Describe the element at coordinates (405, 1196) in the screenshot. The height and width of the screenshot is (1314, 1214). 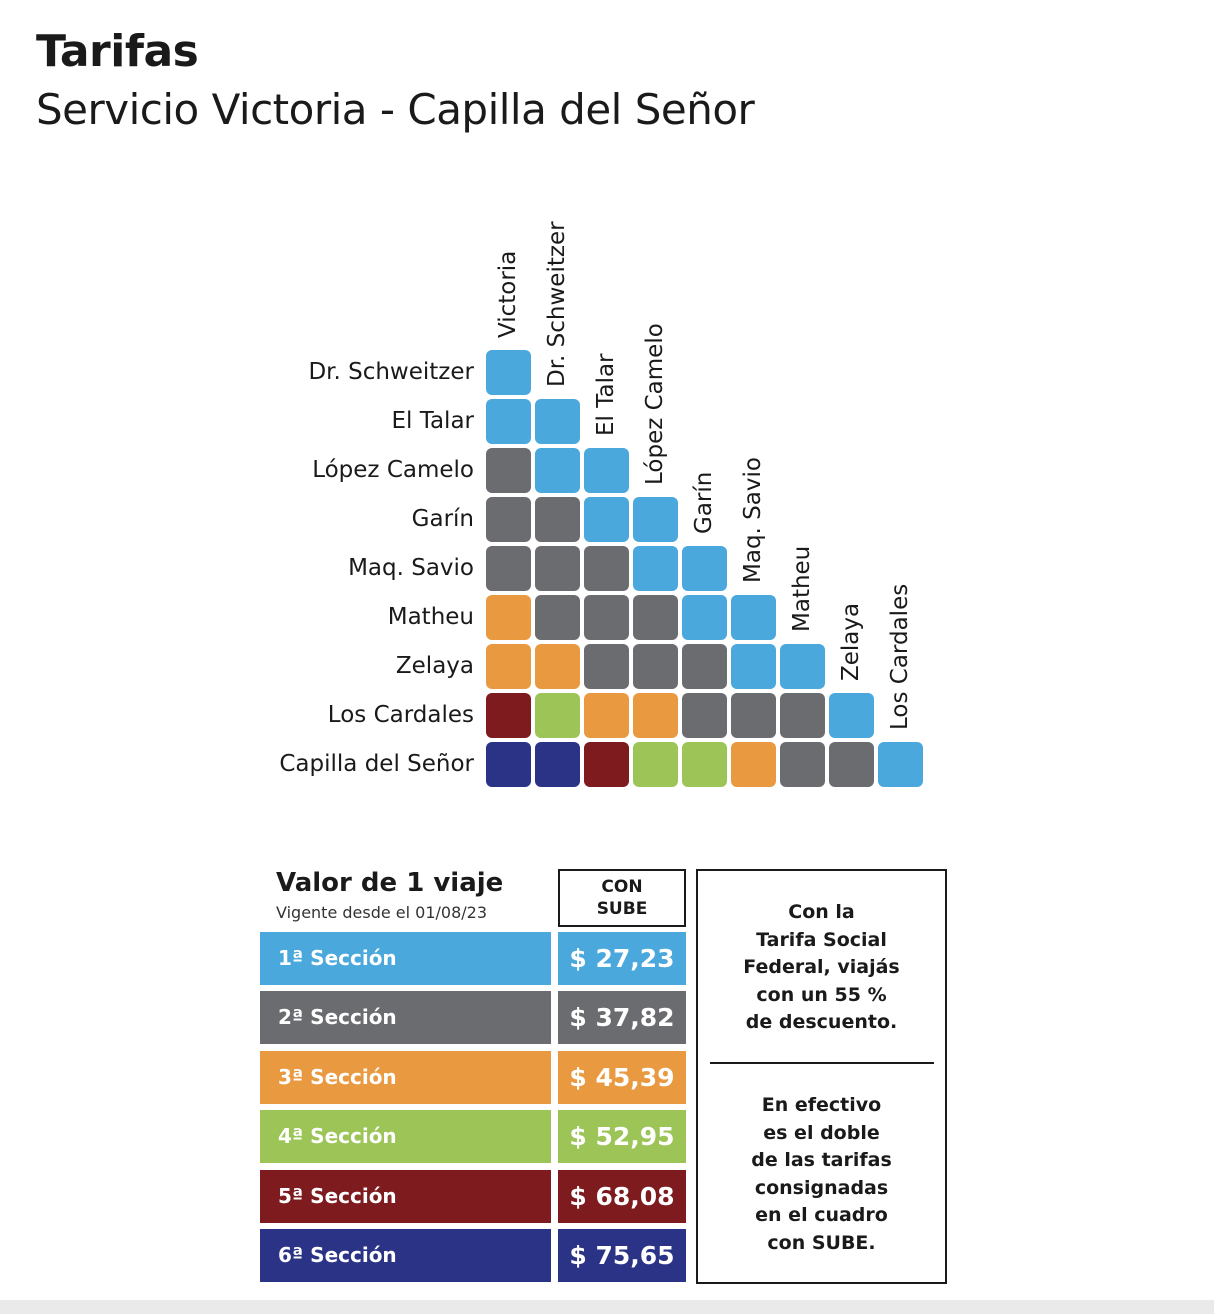
I see `section-label: 5ª Sección` at that location.